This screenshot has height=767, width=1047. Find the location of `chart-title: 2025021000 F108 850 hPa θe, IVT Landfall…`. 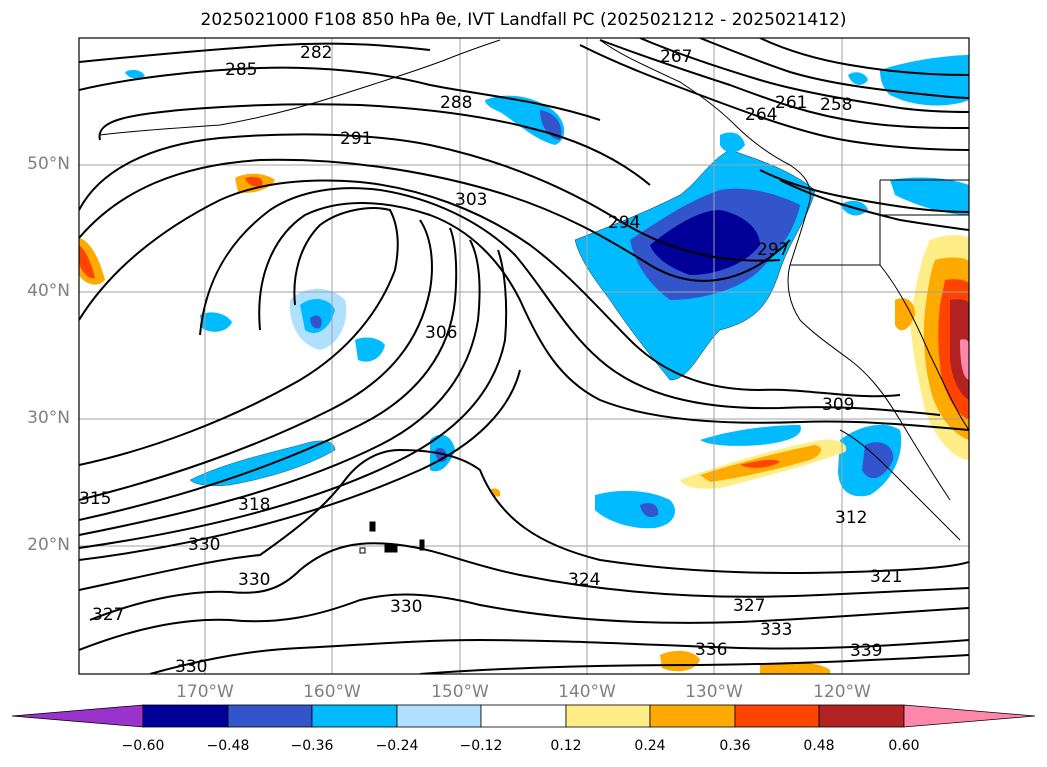

chart-title: 2025021000 F108 850 hPa θe, IVT Landfall… is located at coordinates (523, 20).